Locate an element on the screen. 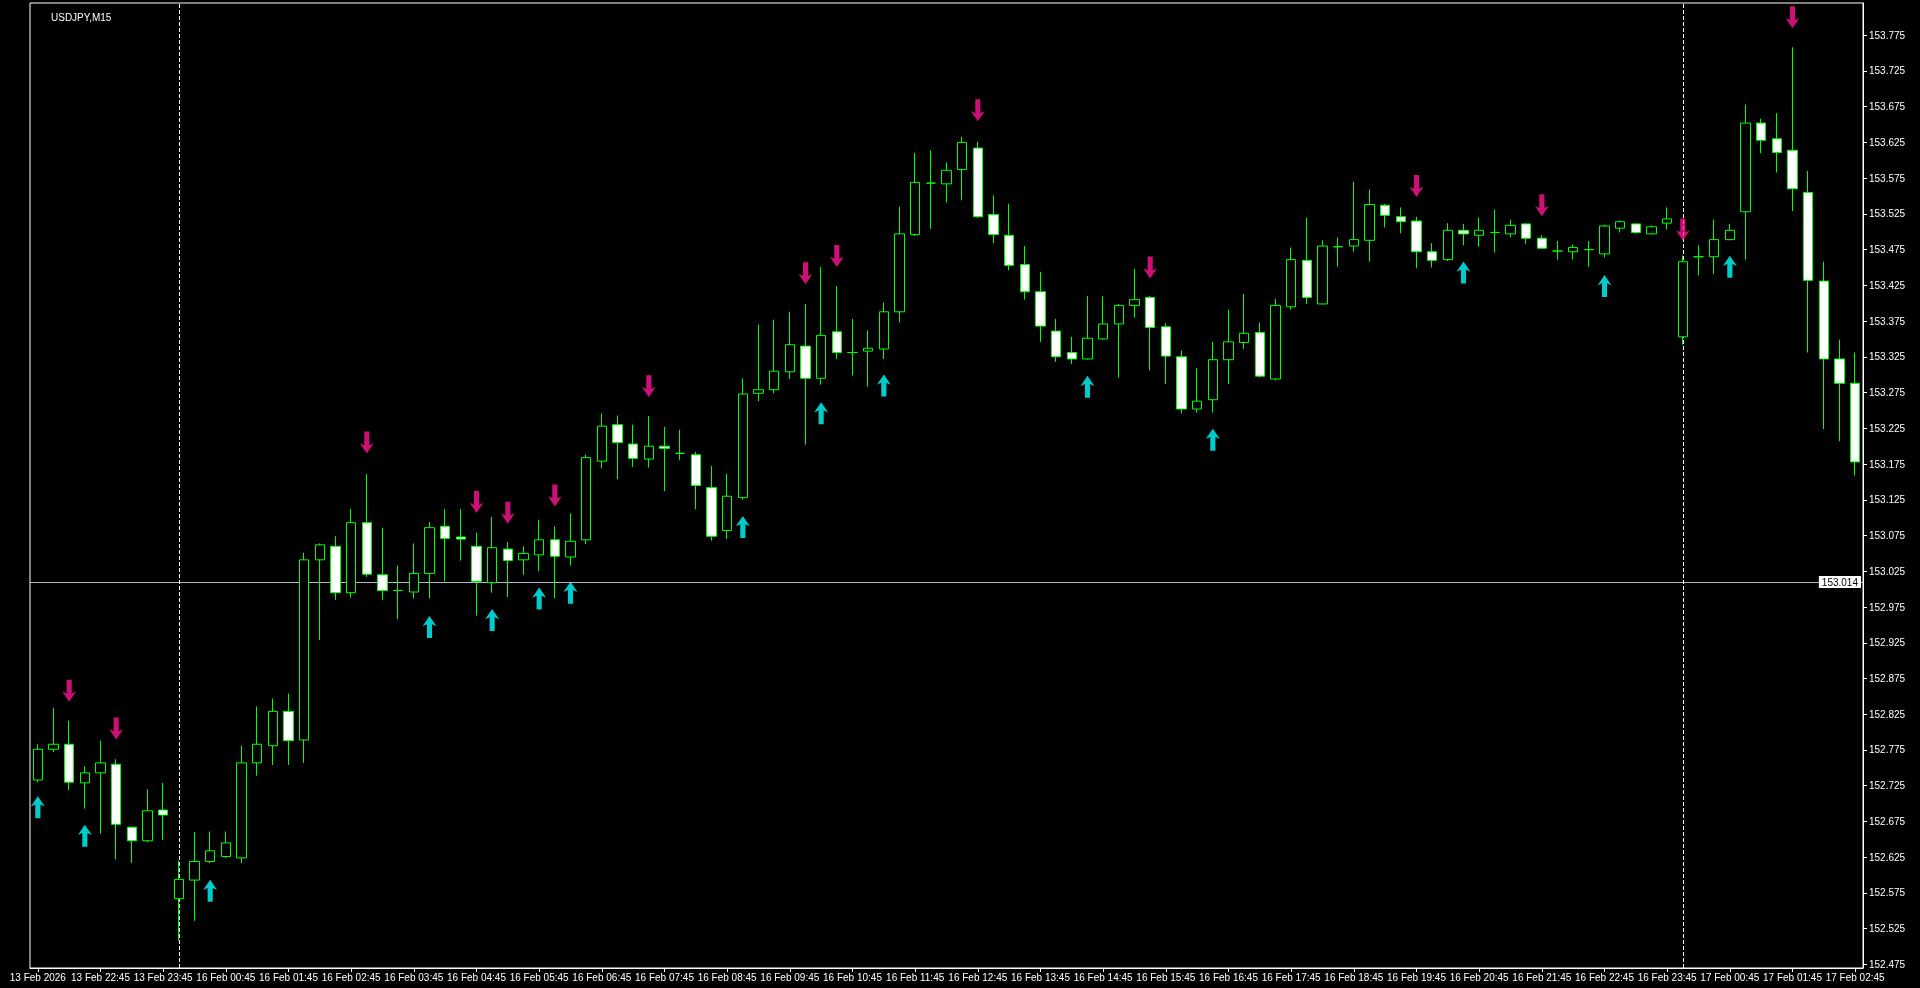 This screenshot has height=988, width=1920. x-tick-label: 16 Feb 21:45 is located at coordinates (1542, 977).